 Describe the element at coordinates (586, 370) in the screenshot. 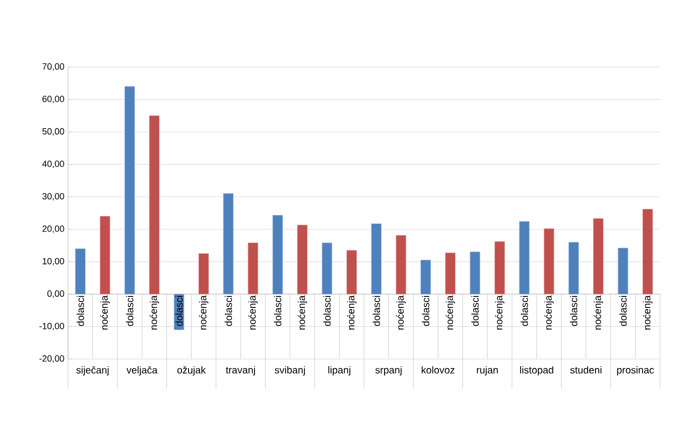

I see `x-tick-label: studeni` at that location.